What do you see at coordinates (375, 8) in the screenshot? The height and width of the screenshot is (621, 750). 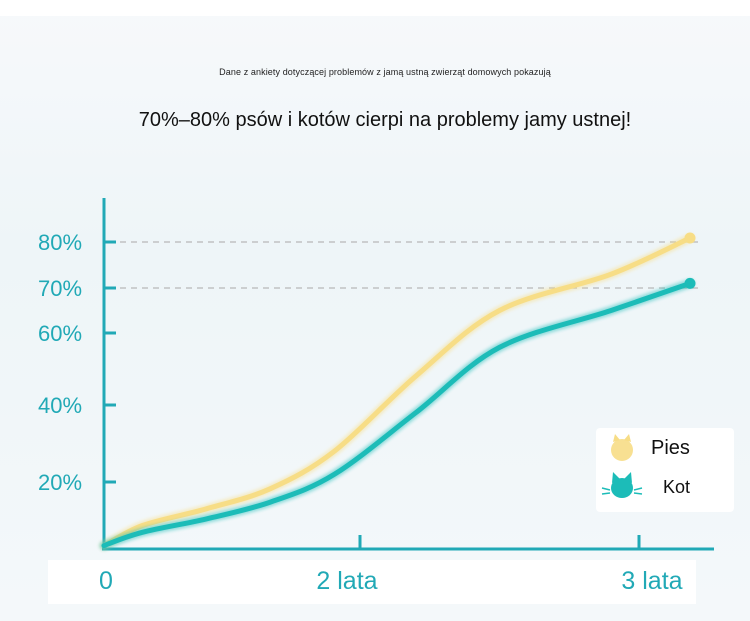 I see `top-band` at bounding box center [375, 8].